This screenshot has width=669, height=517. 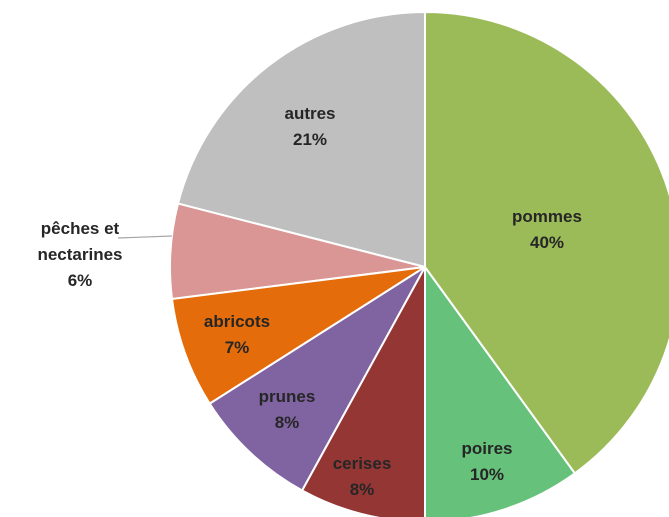 I want to click on category-label: poires, so click(x=487, y=448).